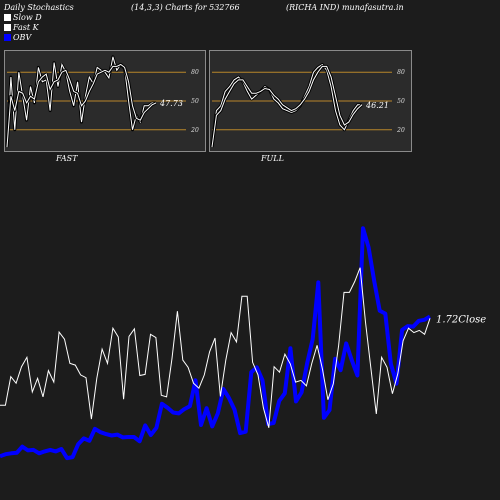  Describe the element at coordinates (401, 101) in the screenshot. I see `full-ytick-50: 50` at that location.